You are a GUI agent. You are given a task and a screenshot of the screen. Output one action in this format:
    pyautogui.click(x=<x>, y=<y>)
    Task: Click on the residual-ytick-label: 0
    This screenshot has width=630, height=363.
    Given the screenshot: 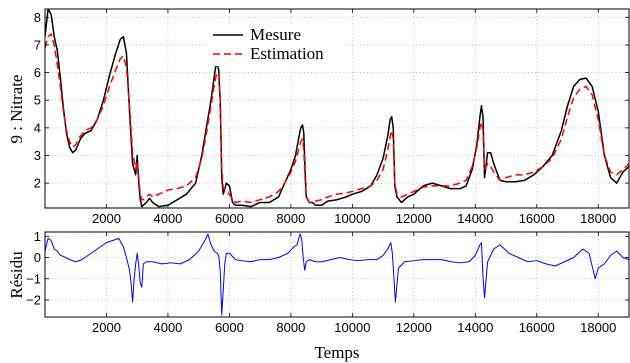 What is the action you would take?
    pyautogui.click(x=37, y=257)
    